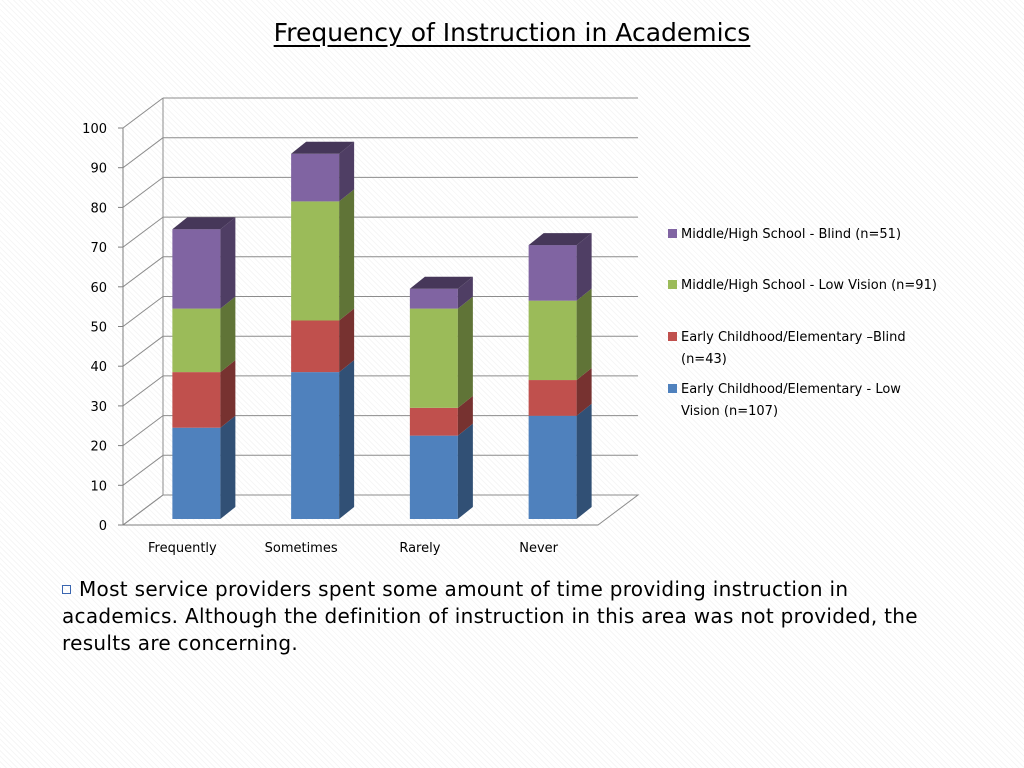  Describe the element at coordinates (98, 208) in the screenshot. I see `y-tick-label: 80` at that location.